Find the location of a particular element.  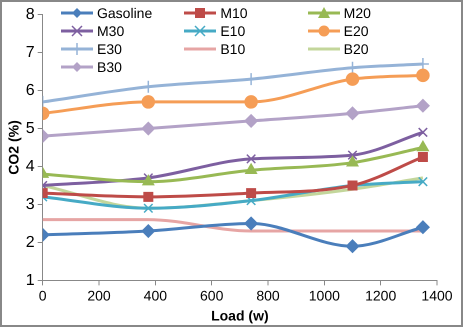

y-tick-label: 3 is located at coordinates (30, 204).